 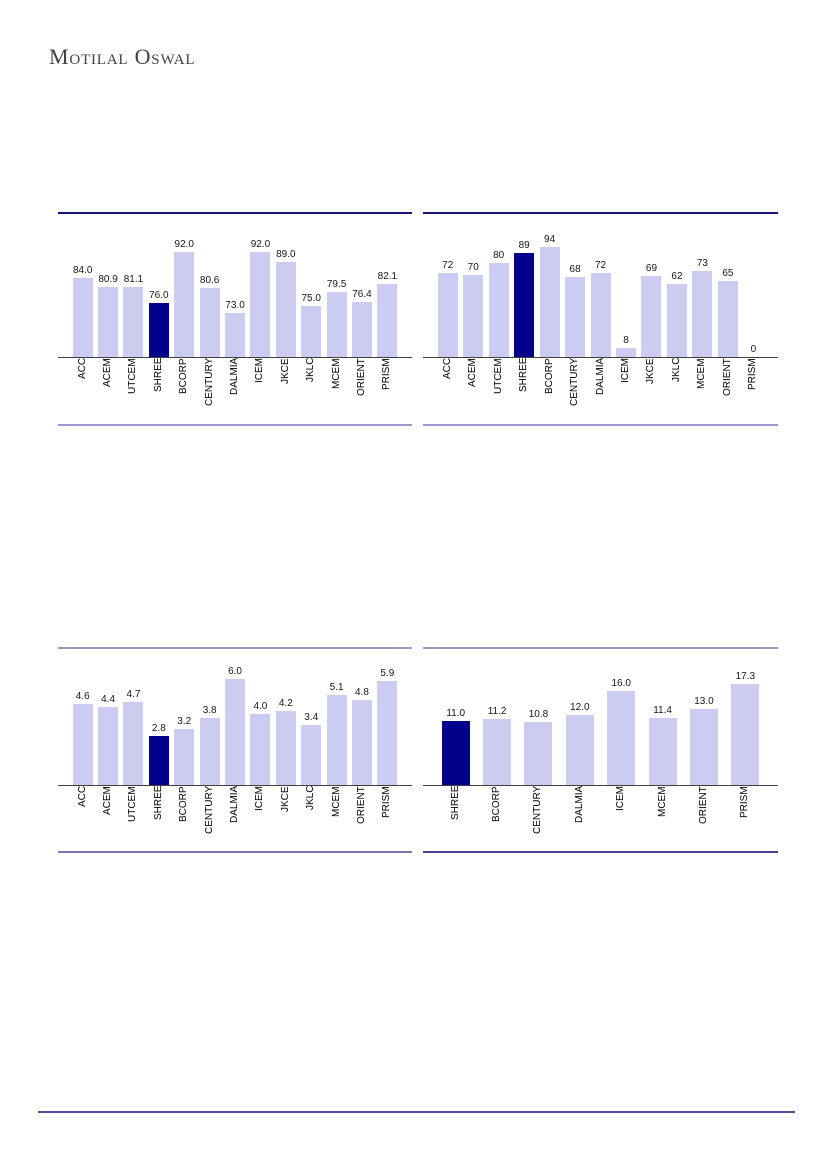 I want to click on category-label-cell: ICEM, so click(x=260, y=810).